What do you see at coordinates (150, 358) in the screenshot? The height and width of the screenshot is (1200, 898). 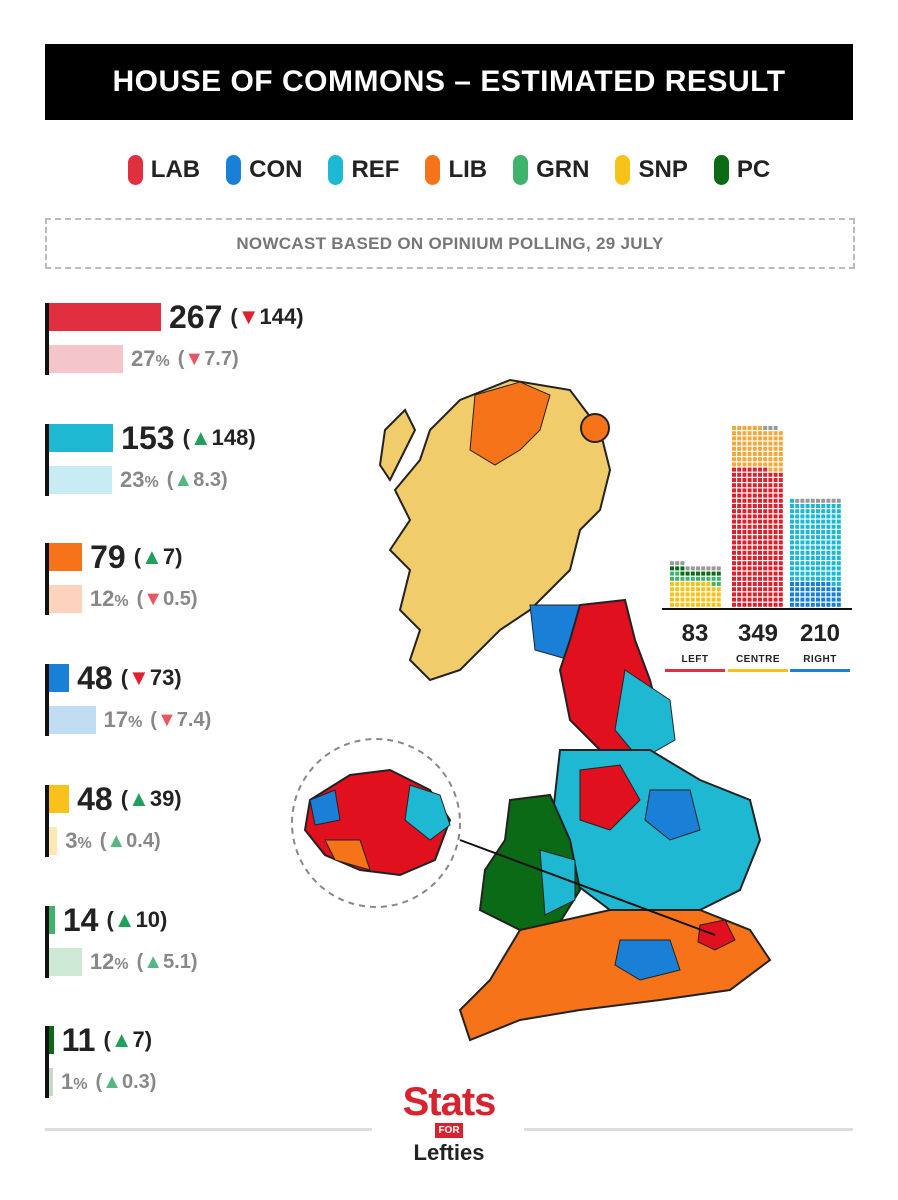 I see `vote-share-label: 27%` at bounding box center [150, 358].